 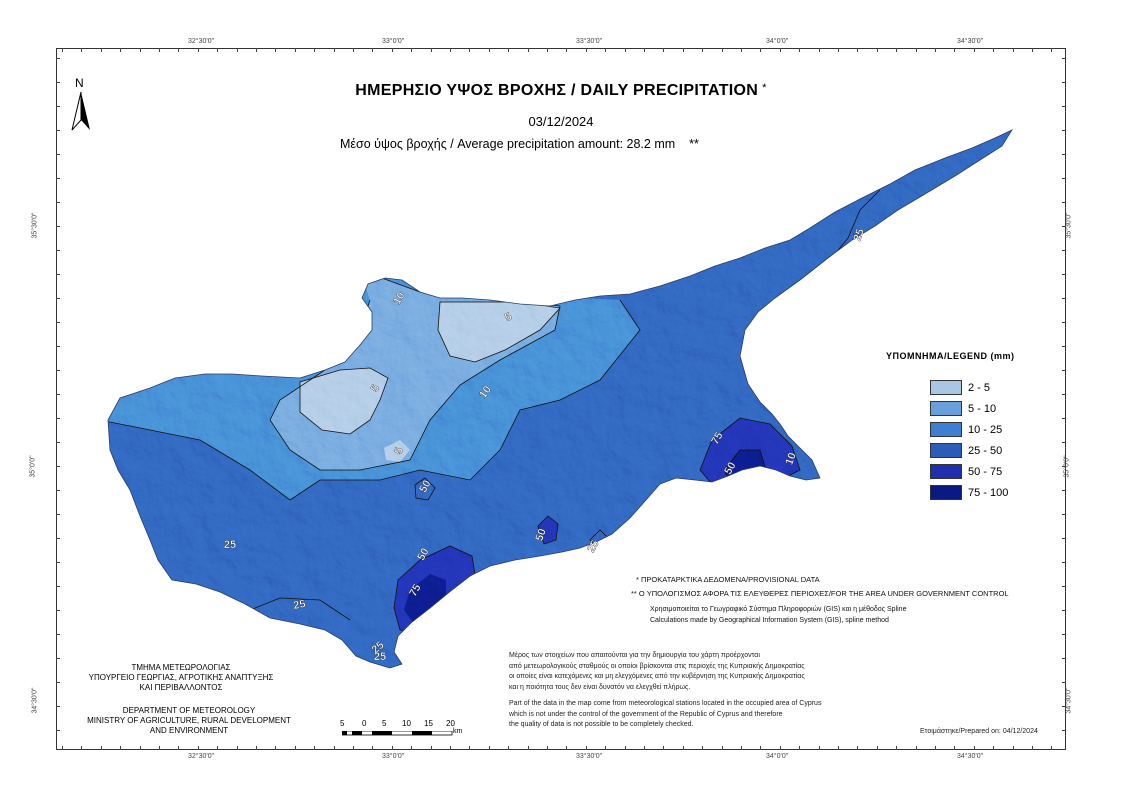 I want to click on scale-bar-graphic, so click(x=397, y=733).